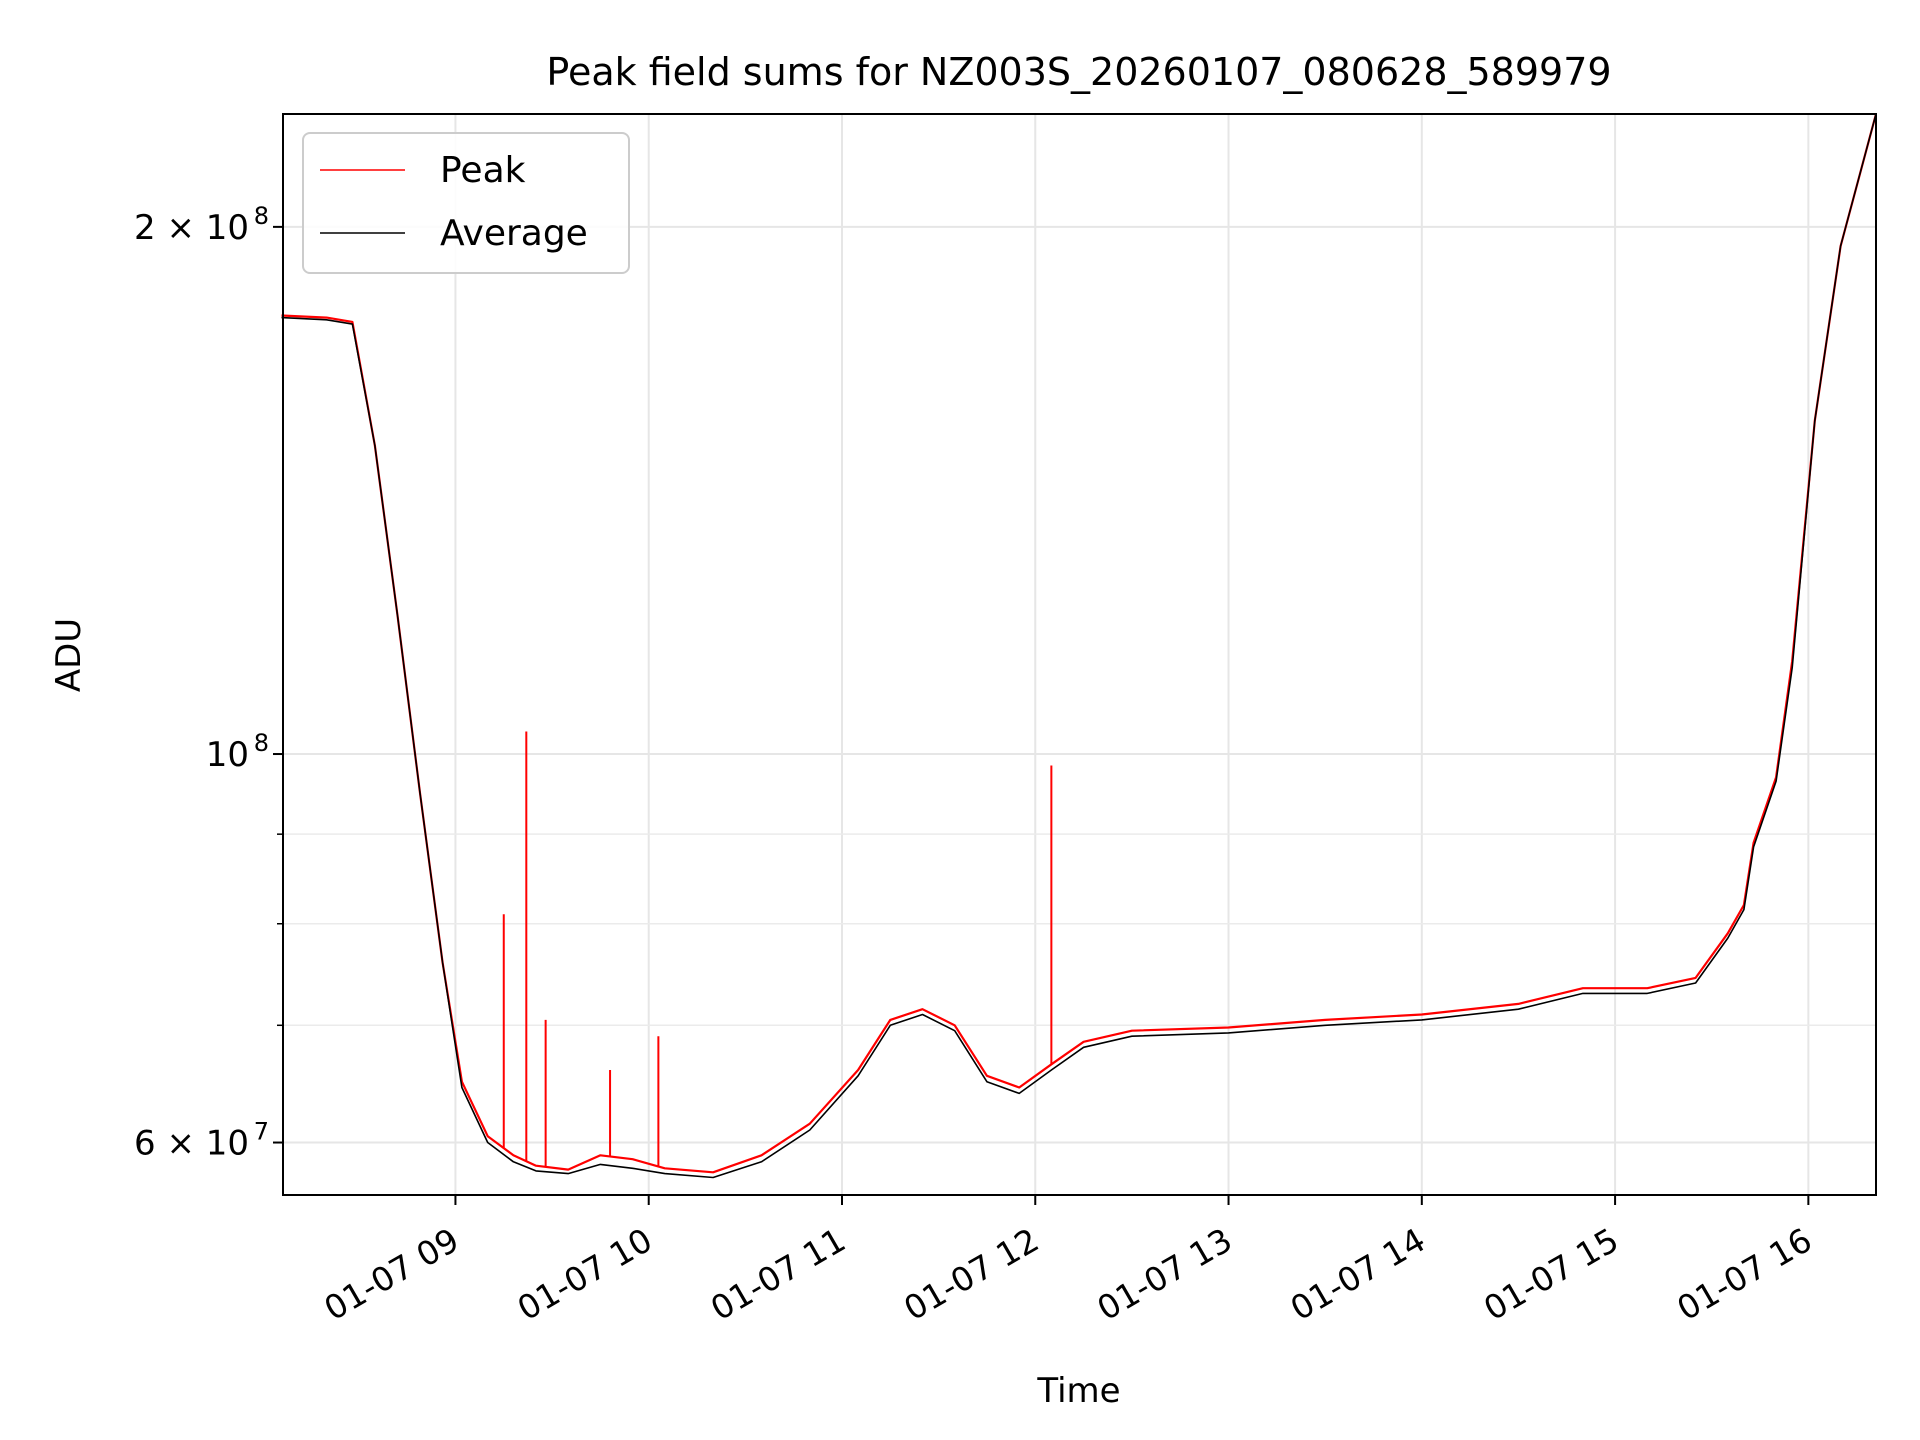 The height and width of the screenshot is (1440, 1920). I want to click on y-tick-label: 10, so click(227, 755).